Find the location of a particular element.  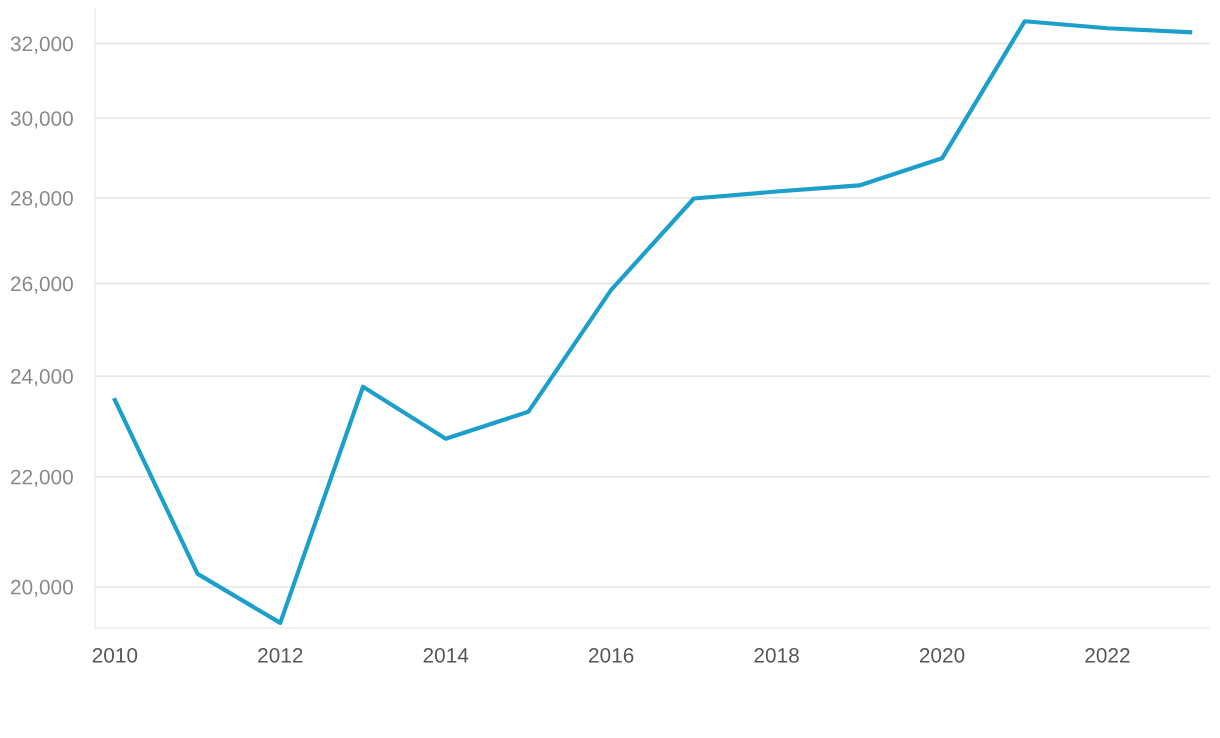

y-tick-label: 30,000 is located at coordinates (41, 120).